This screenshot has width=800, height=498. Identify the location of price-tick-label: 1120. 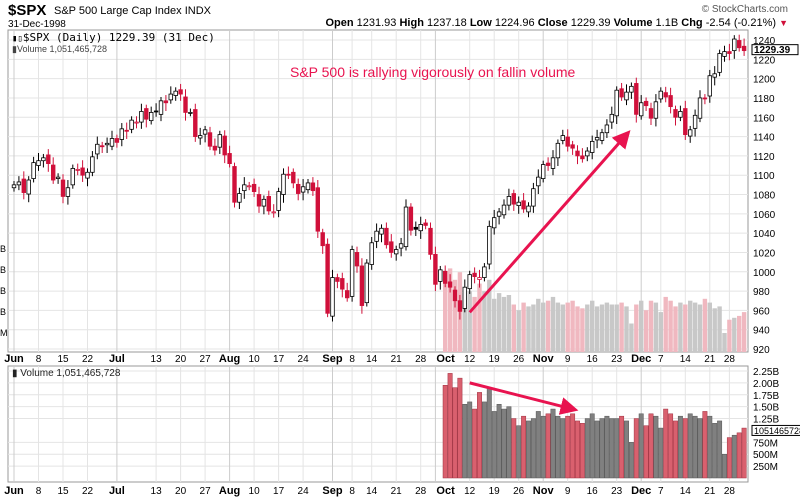
(764, 157).